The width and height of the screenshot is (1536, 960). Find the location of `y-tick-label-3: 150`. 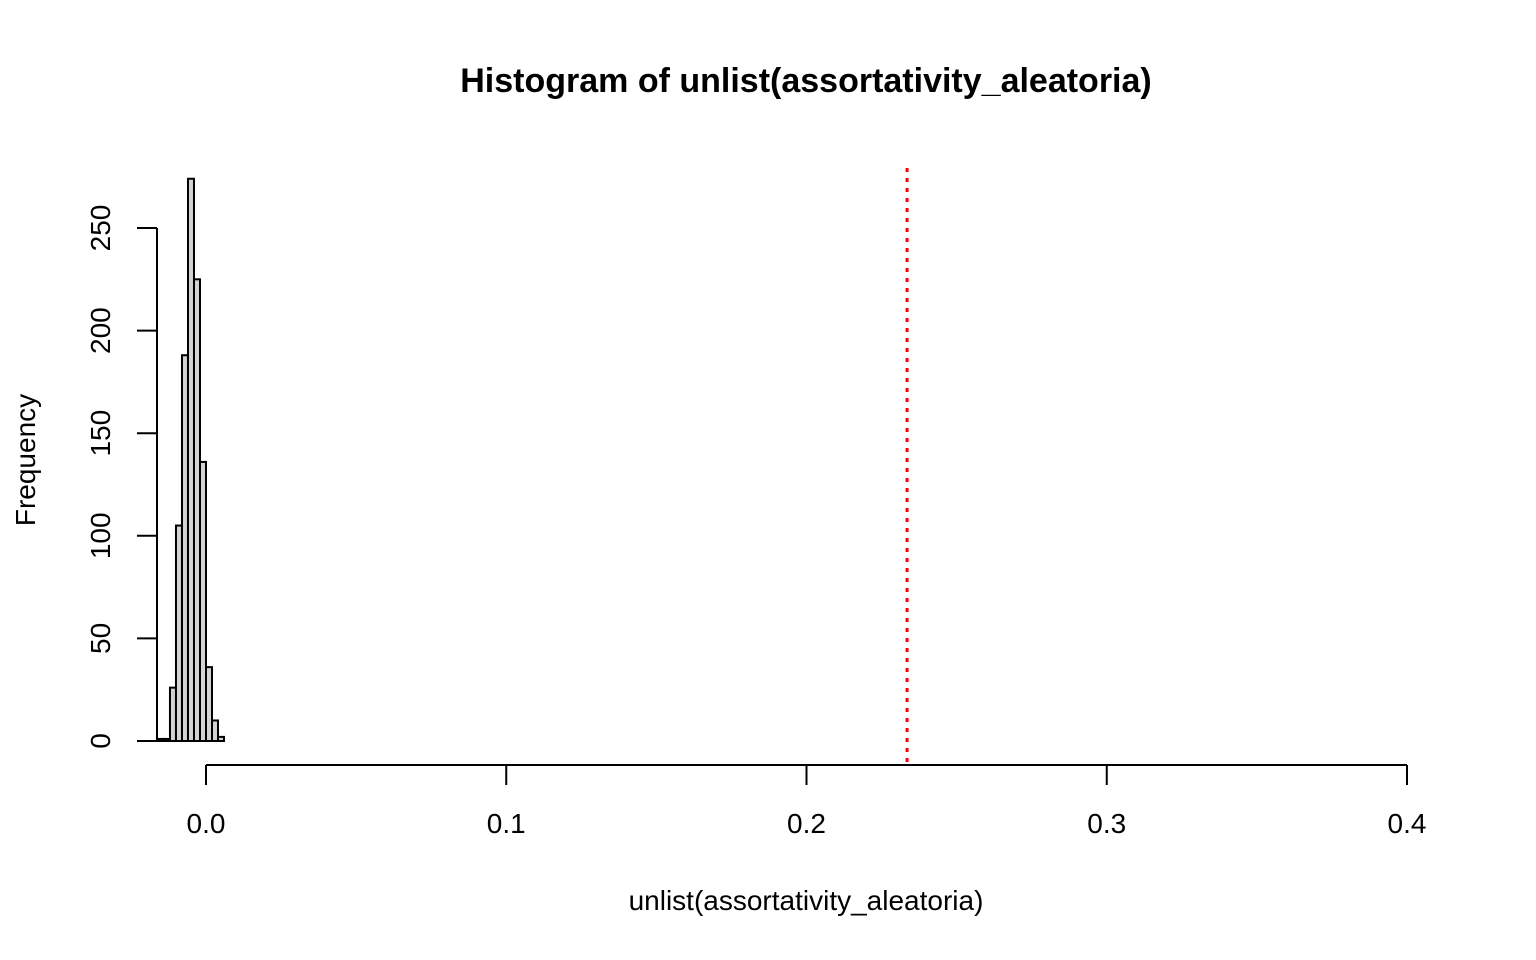

y-tick-label-3: 150 is located at coordinates (100, 433).